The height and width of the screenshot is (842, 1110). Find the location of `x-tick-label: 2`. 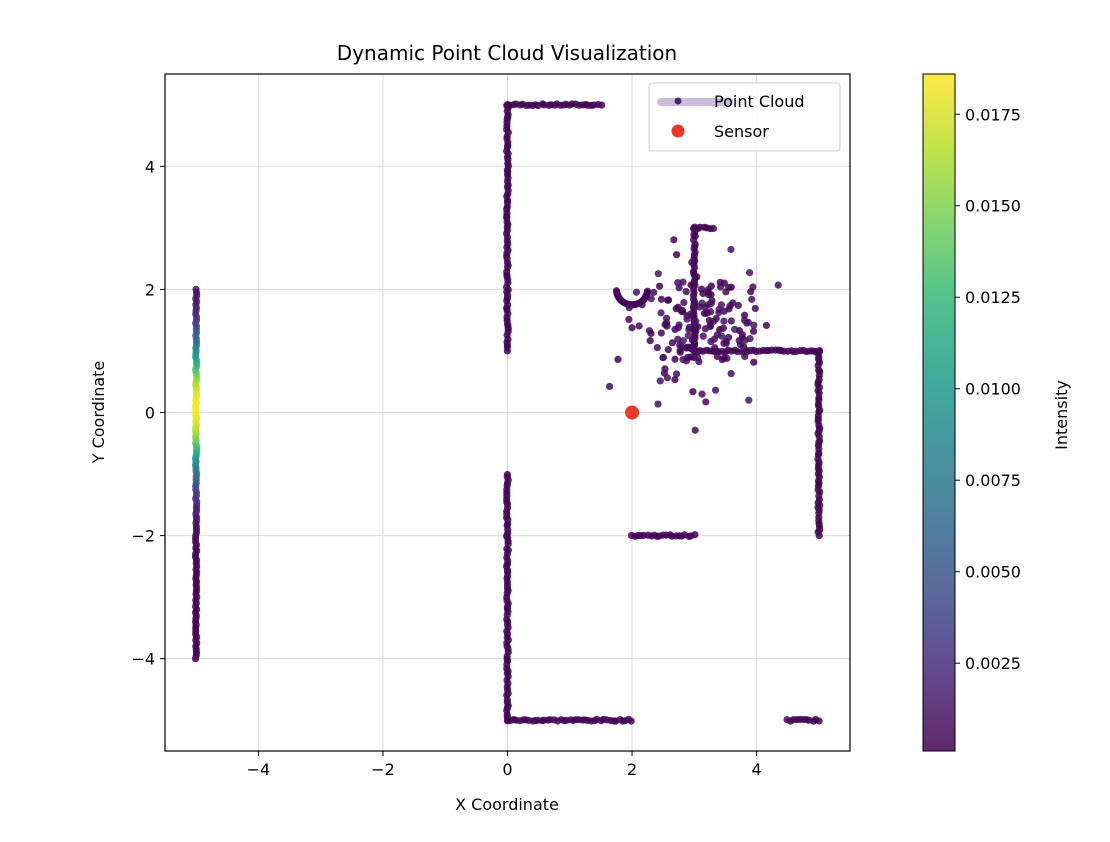

x-tick-label: 2 is located at coordinates (632, 769).